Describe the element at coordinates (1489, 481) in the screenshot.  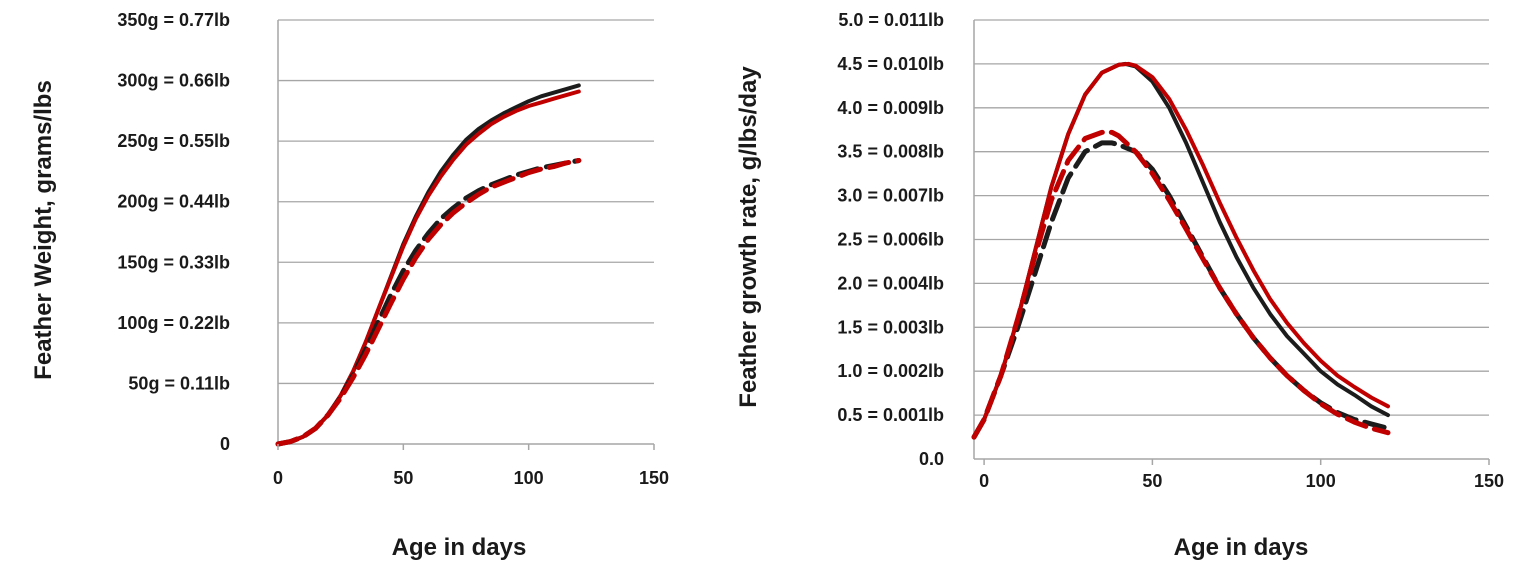
I see `growth-rate-chart-x-tick-label: 150` at that location.